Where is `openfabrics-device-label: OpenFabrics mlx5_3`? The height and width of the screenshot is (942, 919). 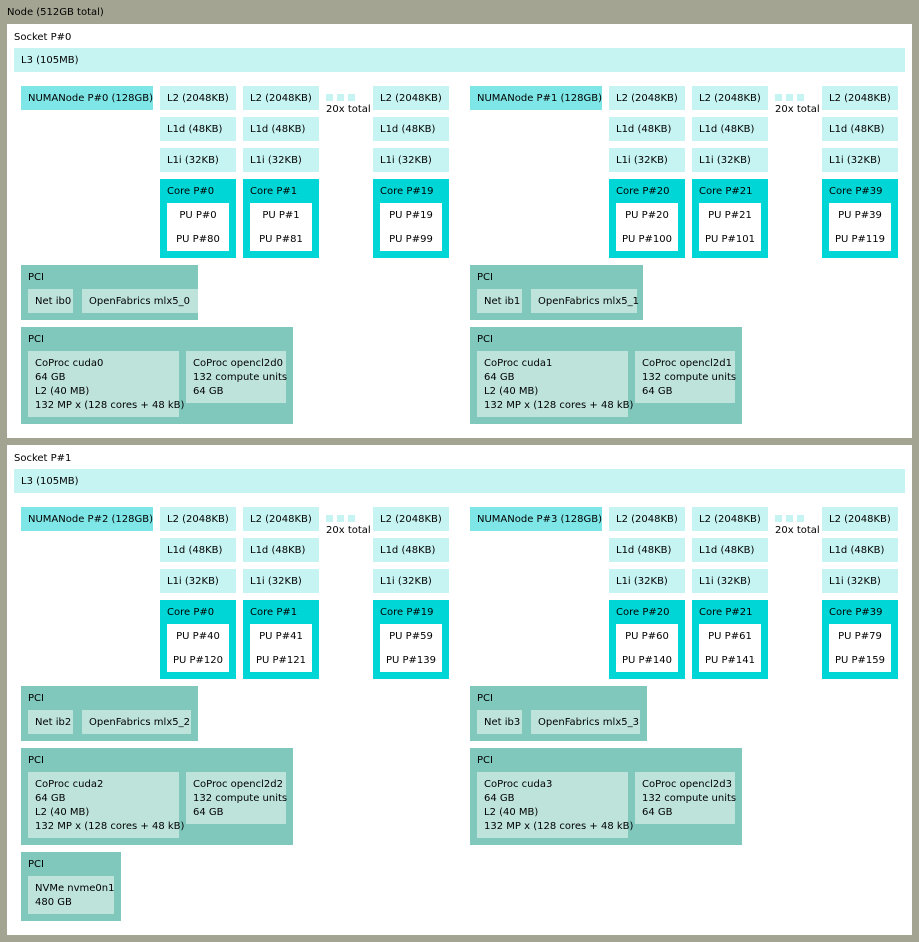
openfabrics-device-label: OpenFabrics mlx5_3 is located at coordinates (588, 722).